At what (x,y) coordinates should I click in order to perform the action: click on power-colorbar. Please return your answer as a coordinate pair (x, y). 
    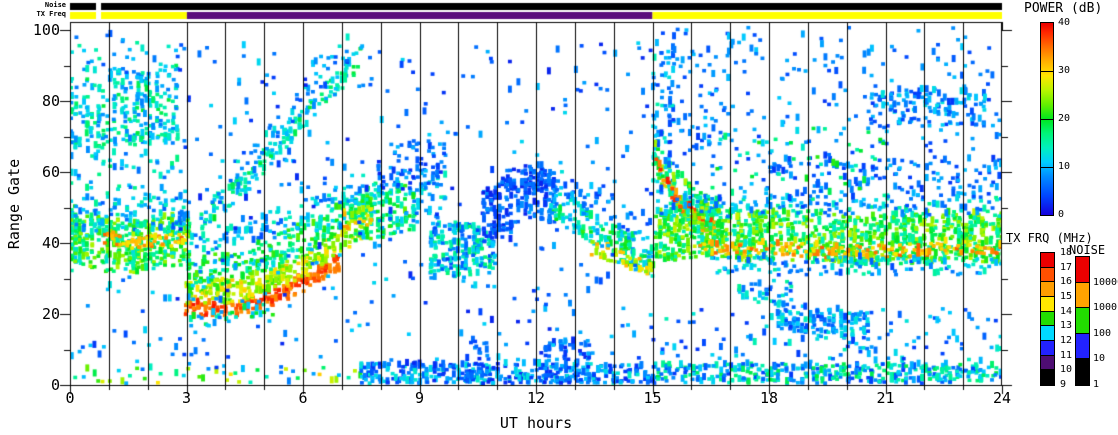
    Looking at the image, I should click on (1047, 119).